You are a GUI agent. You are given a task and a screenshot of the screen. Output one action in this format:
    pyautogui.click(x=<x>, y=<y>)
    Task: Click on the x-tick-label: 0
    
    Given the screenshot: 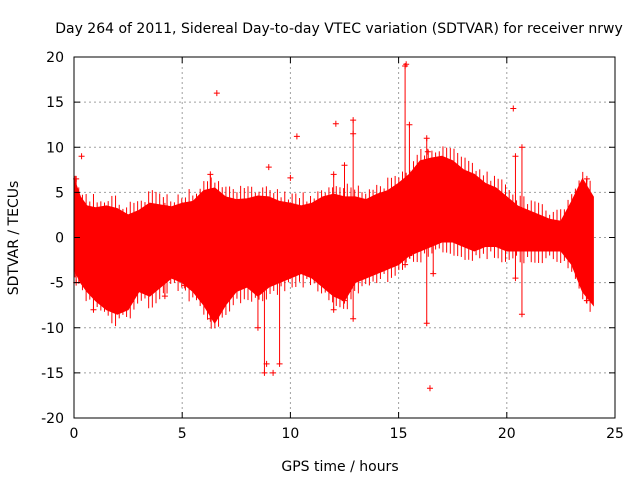 What is the action you would take?
    pyautogui.click(x=74, y=434)
    